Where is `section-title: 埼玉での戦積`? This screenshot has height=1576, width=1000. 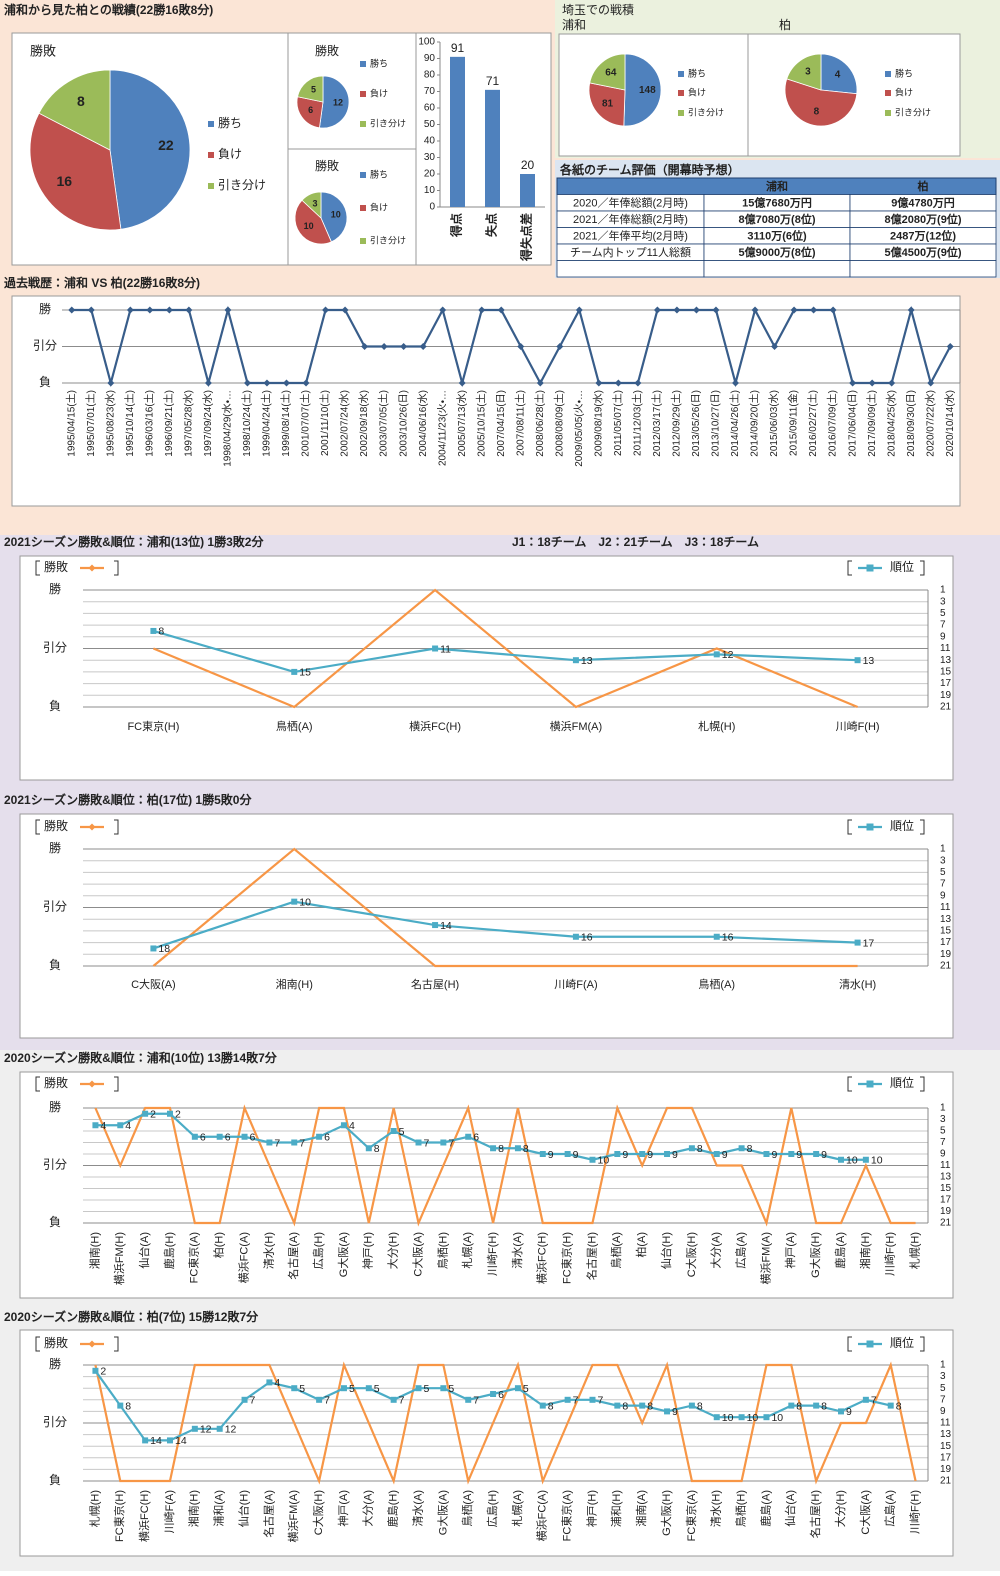
section-title: 埼玉での戦積 is located at coordinates (598, 9).